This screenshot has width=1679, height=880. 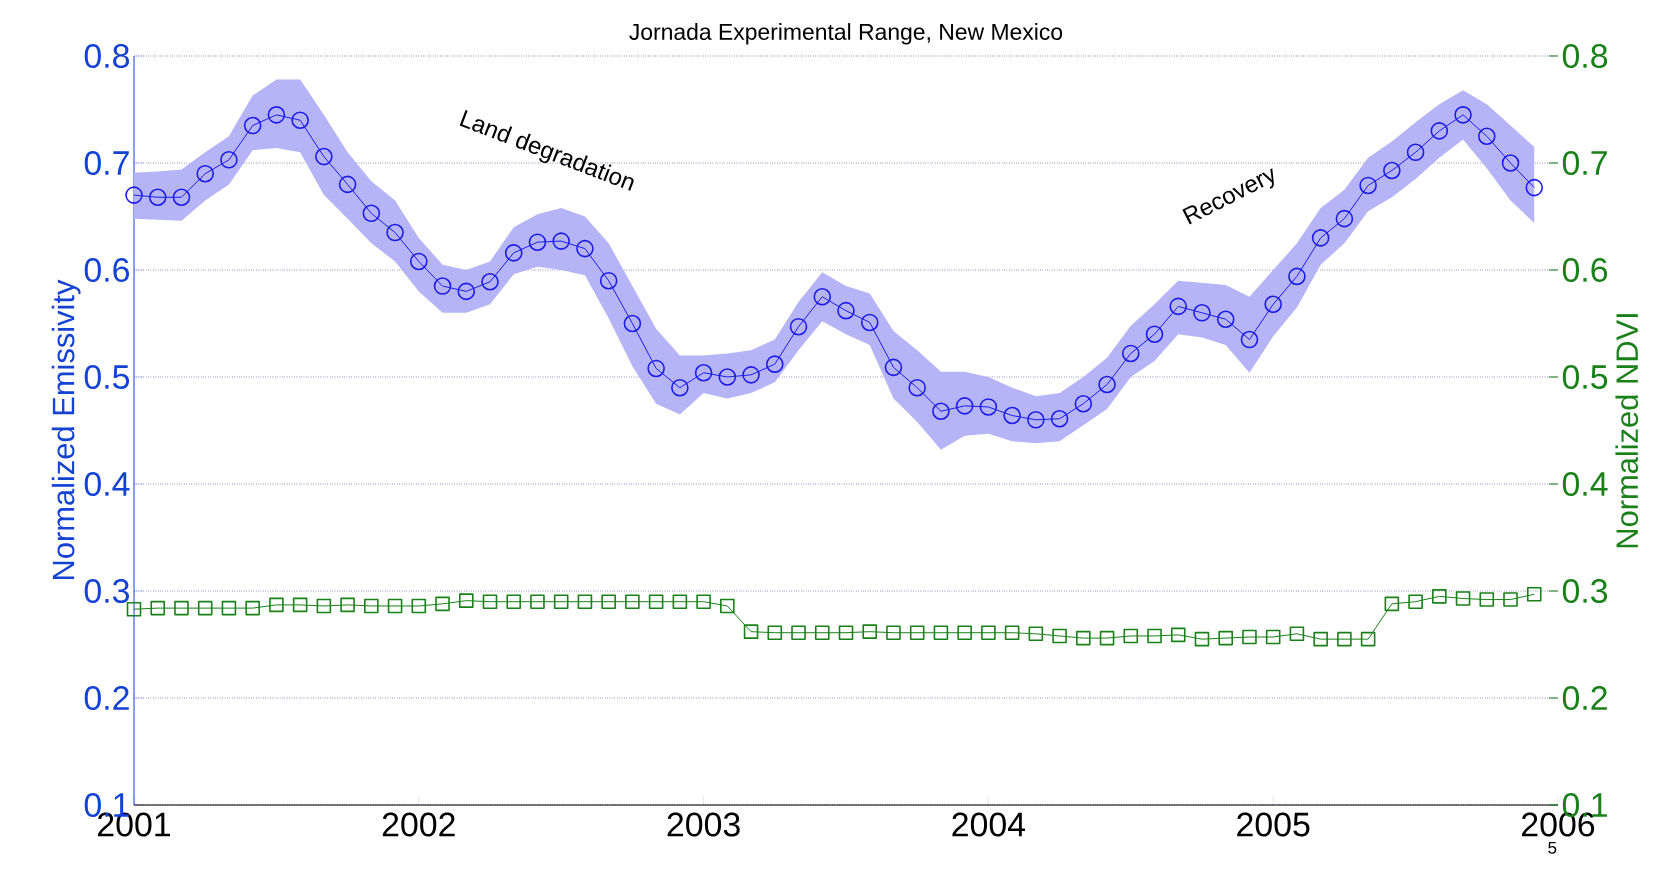 I want to click on x-tick-label: 2002, so click(x=418, y=824).